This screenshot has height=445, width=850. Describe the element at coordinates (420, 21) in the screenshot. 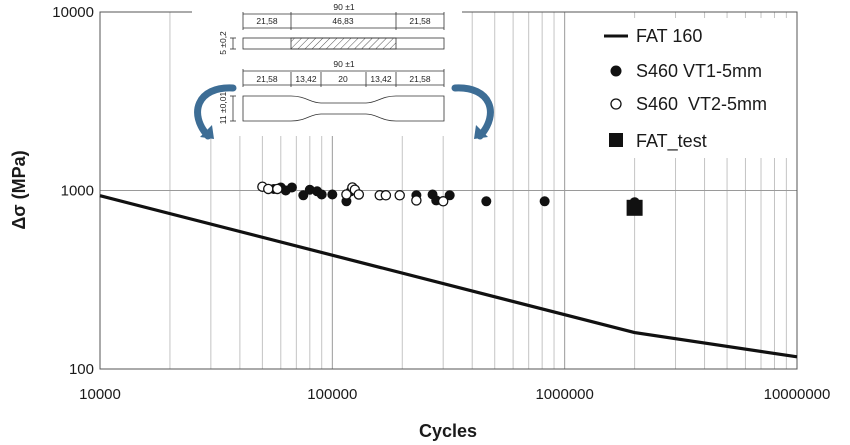

I see `top-segment-right: 21,58` at that location.